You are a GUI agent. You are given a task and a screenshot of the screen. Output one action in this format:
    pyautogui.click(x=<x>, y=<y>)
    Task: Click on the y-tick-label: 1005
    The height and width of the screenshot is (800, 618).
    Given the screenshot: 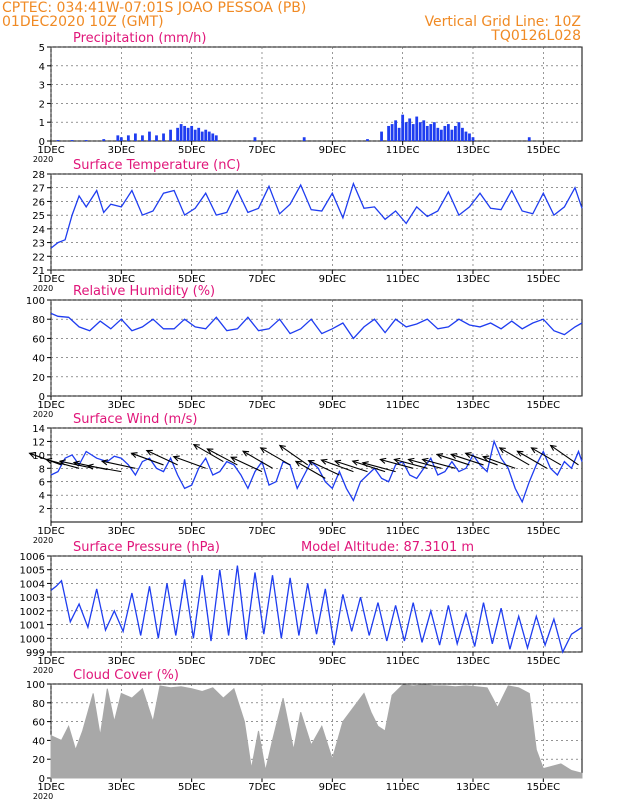 What is the action you would take?
    pyautogui.click(x=32, y=571)
    